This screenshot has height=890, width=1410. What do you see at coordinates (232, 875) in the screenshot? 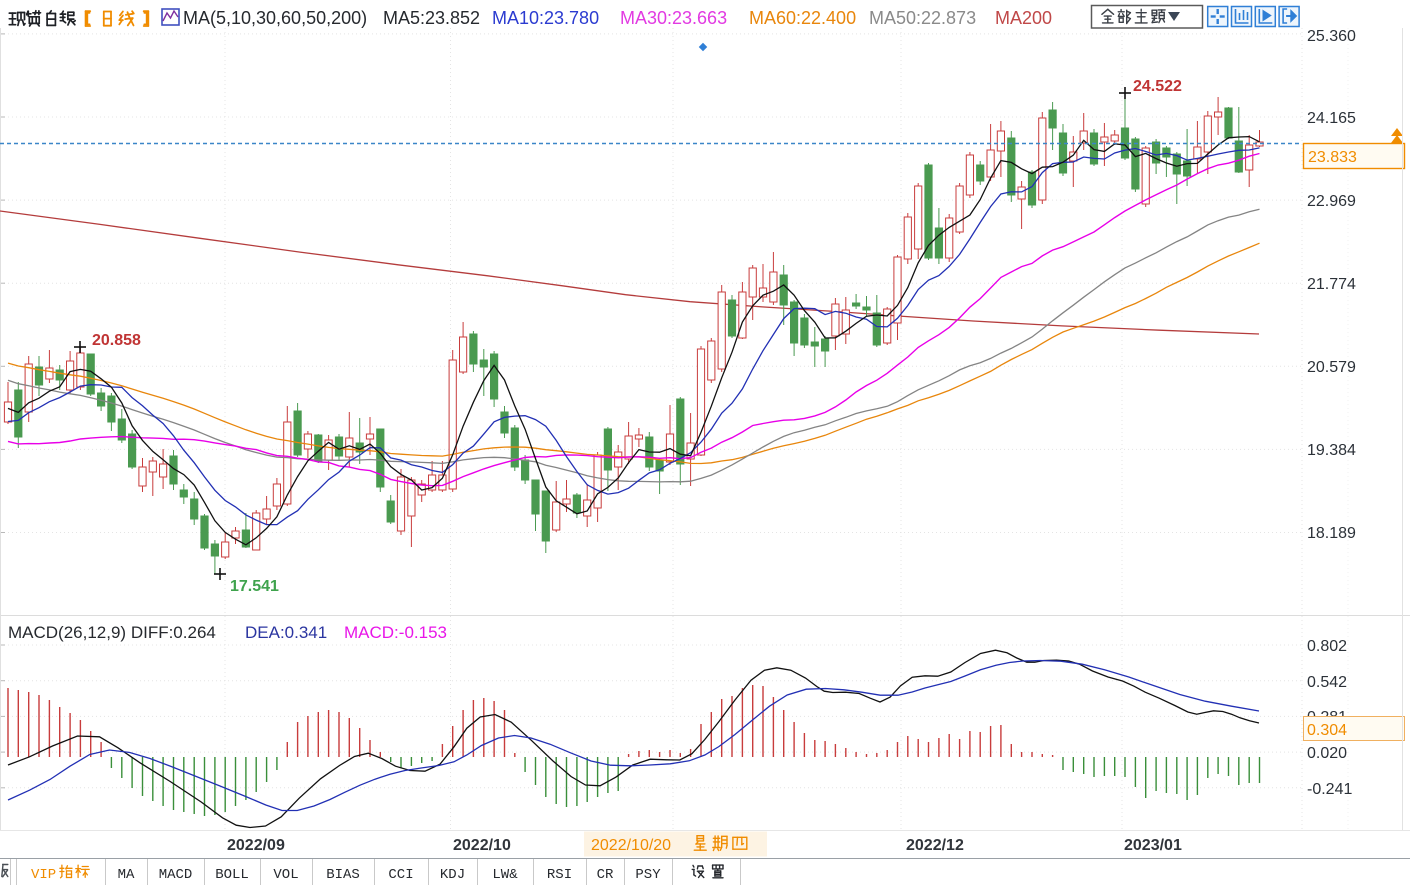
I see `svg-text: BOLL` at bounding box center [232, 875].